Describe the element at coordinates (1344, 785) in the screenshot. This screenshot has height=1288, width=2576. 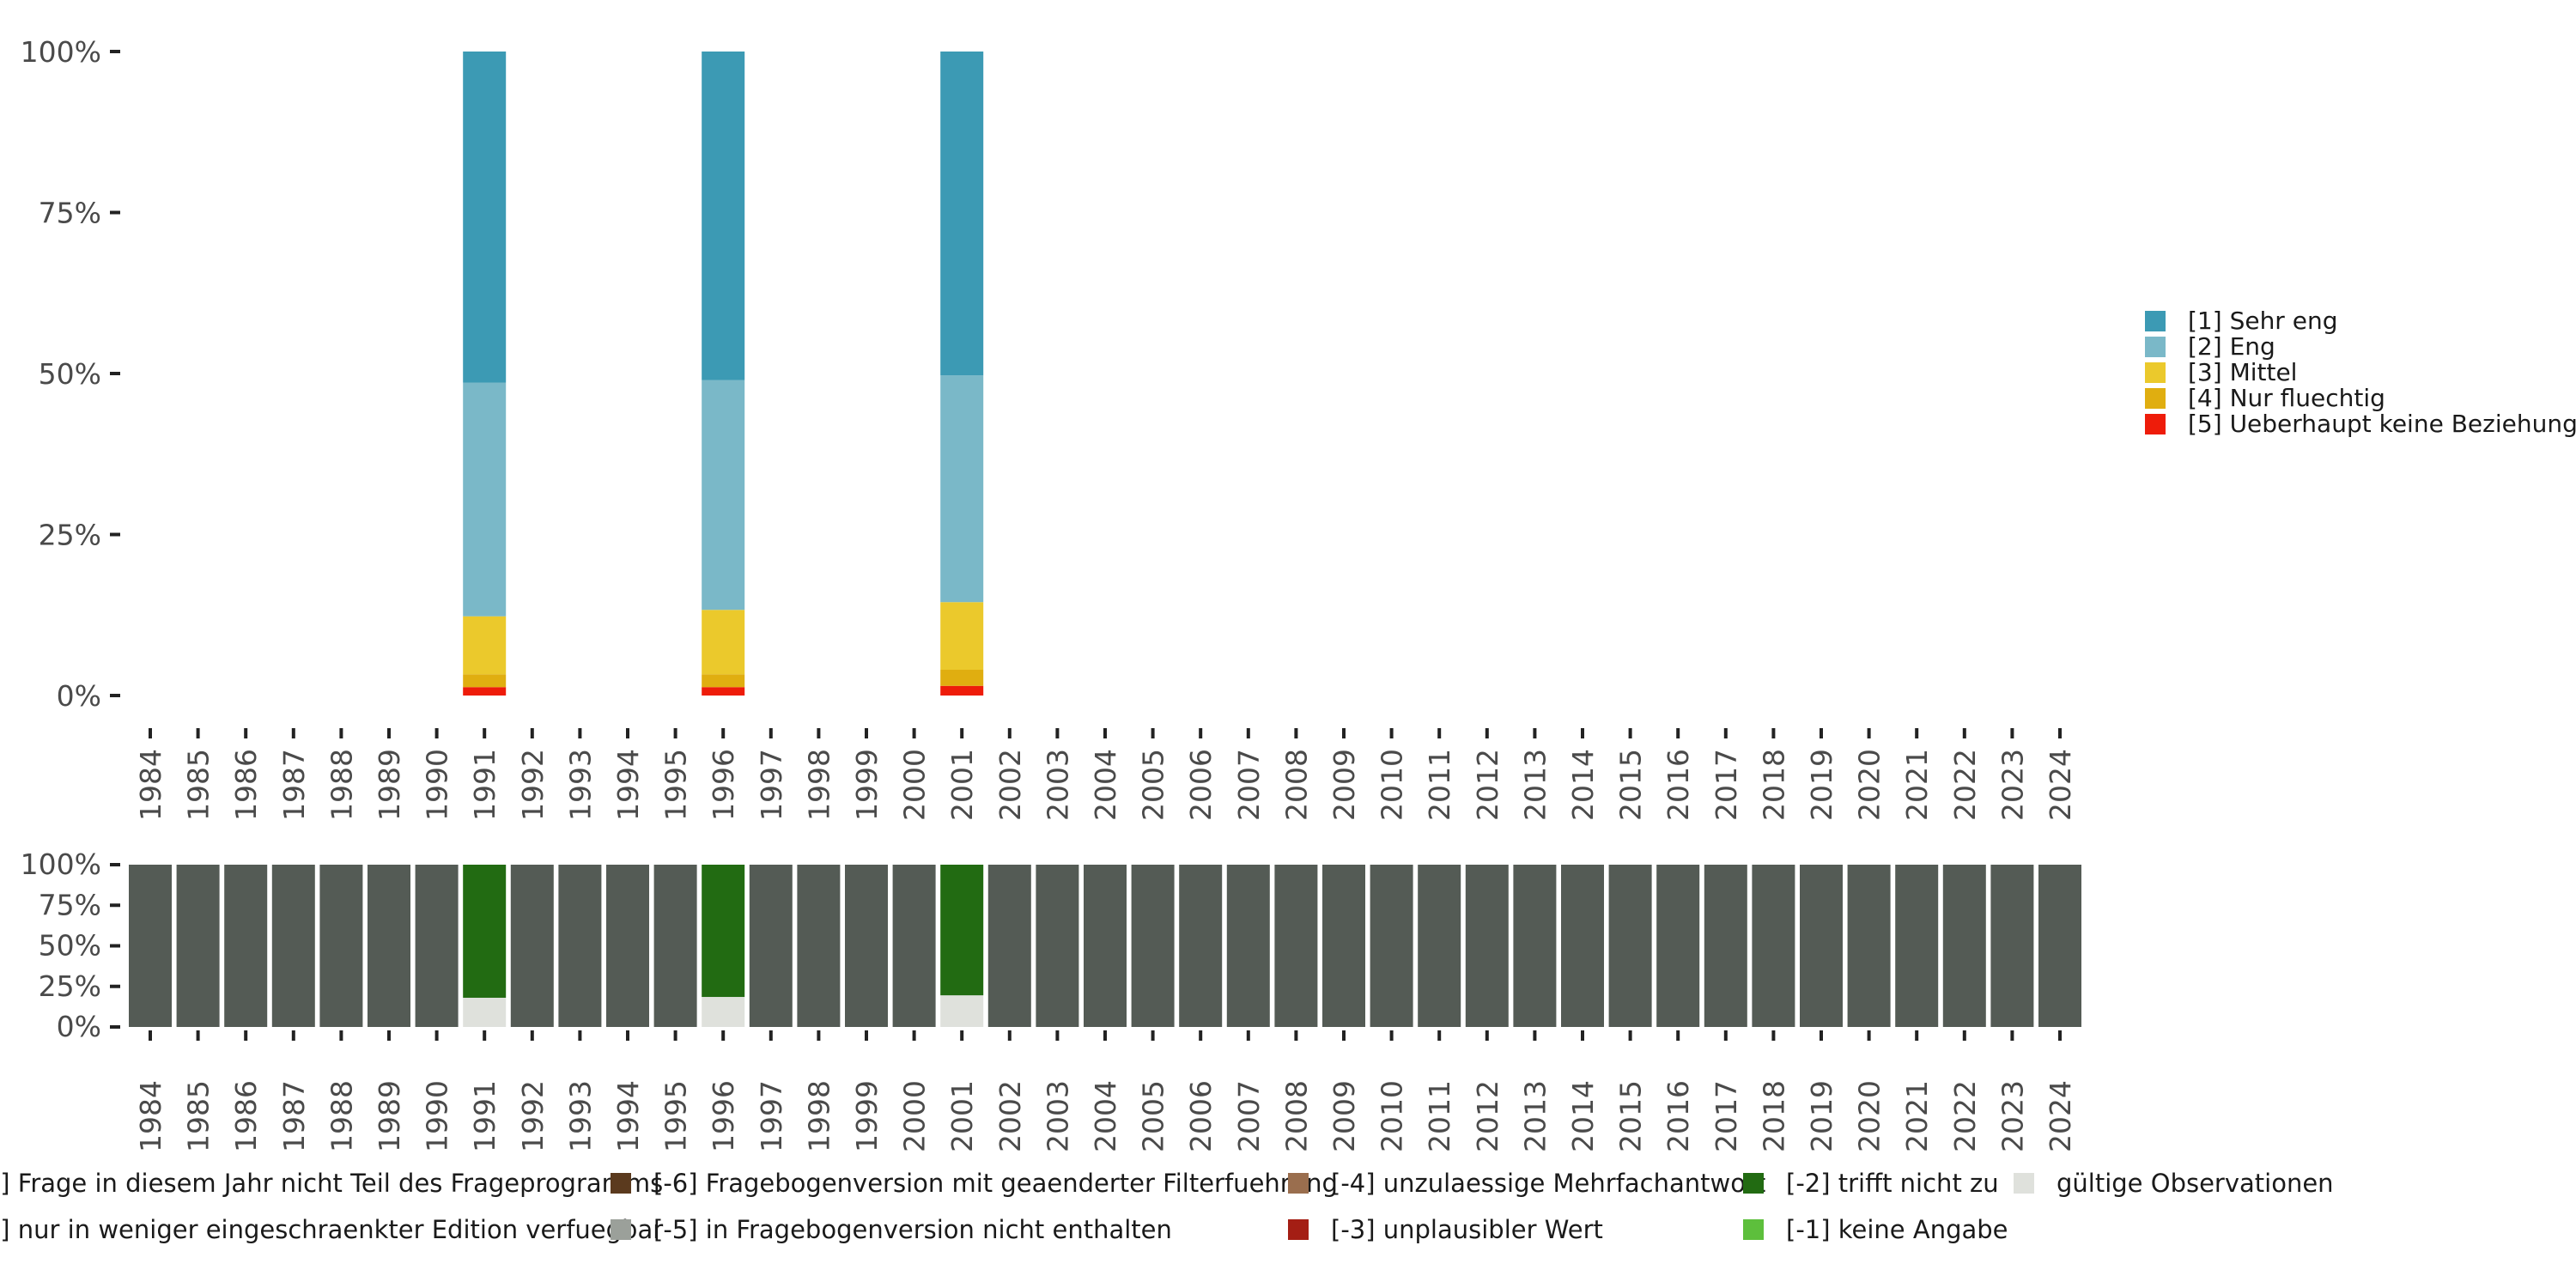
I see `top-xtick-label: 2009` at that location.